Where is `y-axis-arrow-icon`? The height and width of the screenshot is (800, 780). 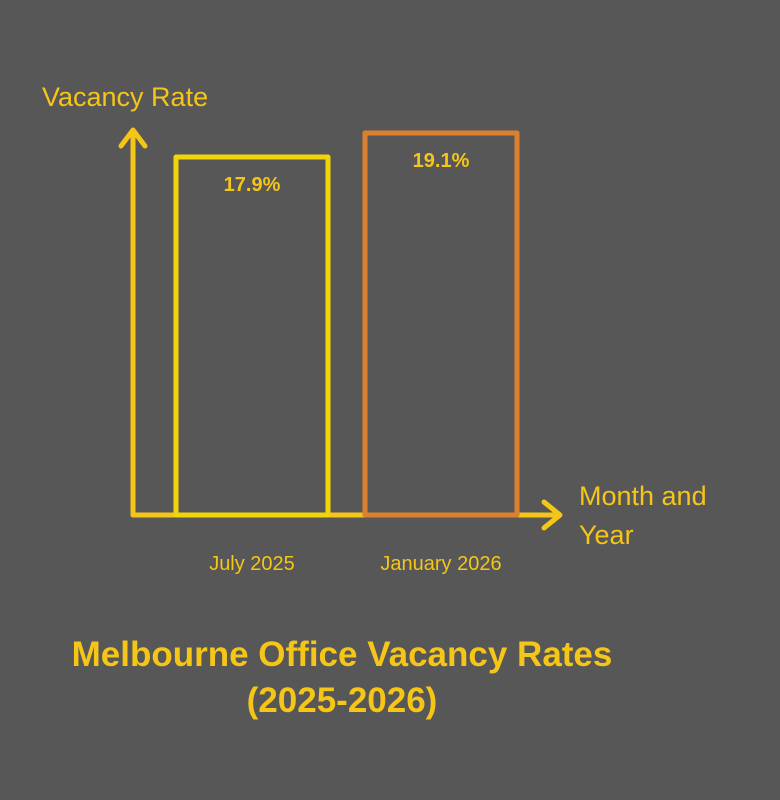 y-axis-arrow-icon is located at coordinates (133, 138).